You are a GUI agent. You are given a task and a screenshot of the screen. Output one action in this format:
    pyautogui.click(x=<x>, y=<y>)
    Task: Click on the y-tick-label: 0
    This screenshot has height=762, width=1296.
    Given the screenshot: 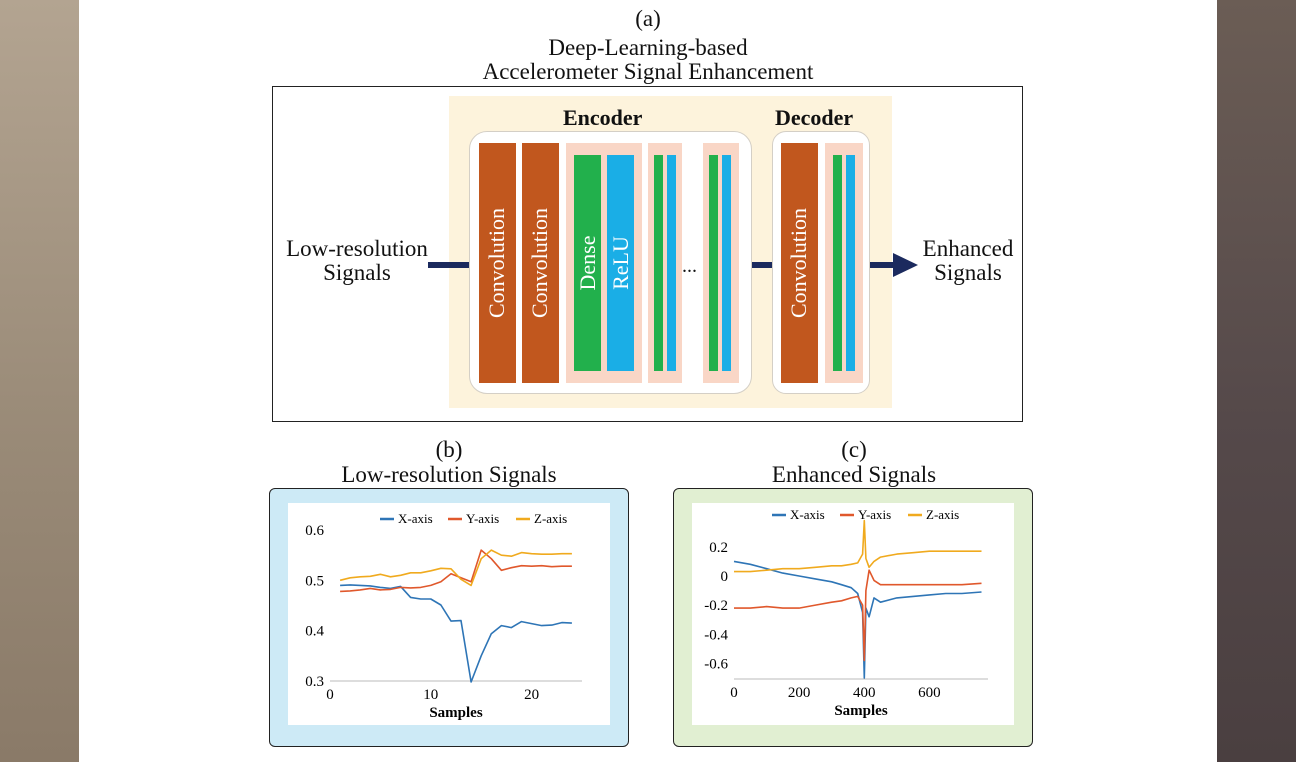 What is the action you would take?
    pyautogui.click(x=725, y=577)
    